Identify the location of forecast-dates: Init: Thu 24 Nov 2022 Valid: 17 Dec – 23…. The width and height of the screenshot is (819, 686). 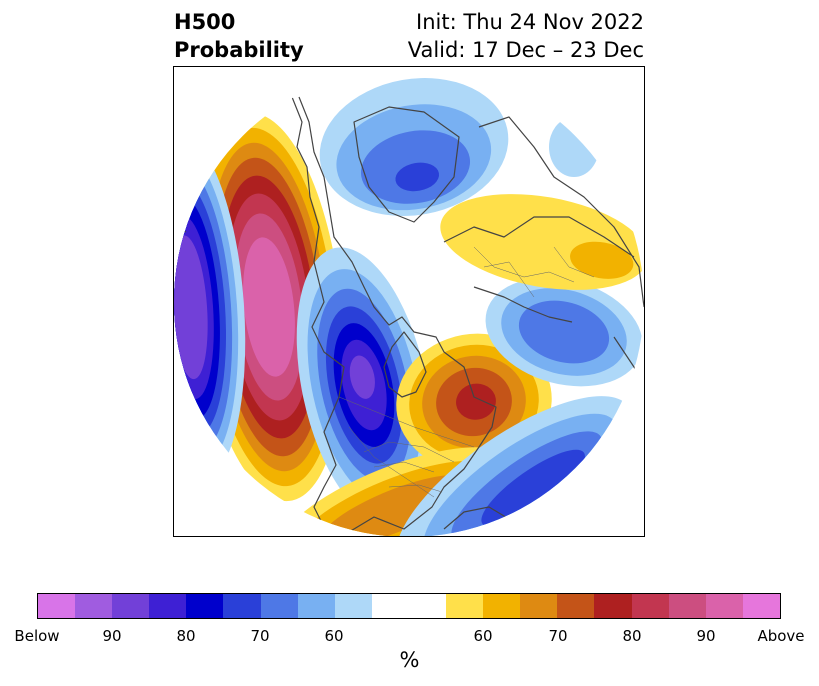
(526, 36).